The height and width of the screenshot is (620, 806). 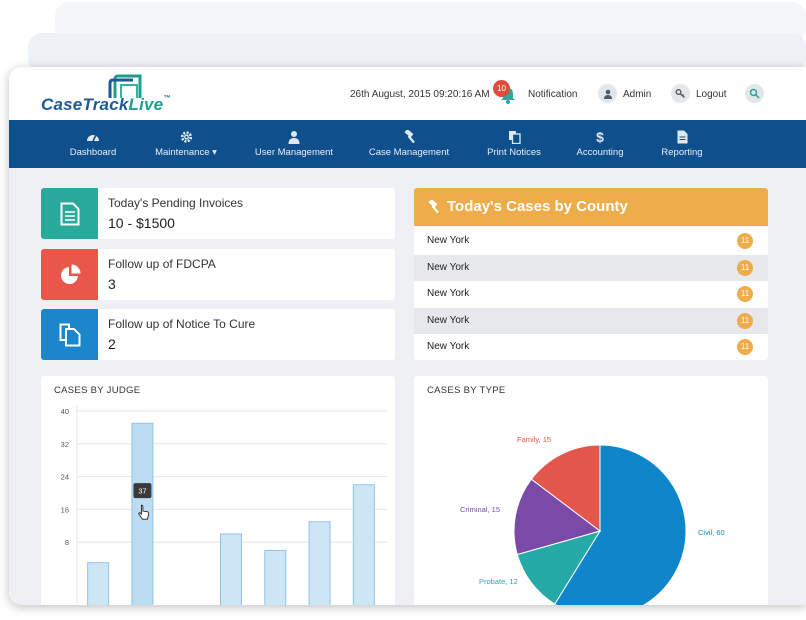 What do you see at coordinates (67, 542) in the screenshot?
I see `y-tick-label: 8` at bounding box center [67, 542].